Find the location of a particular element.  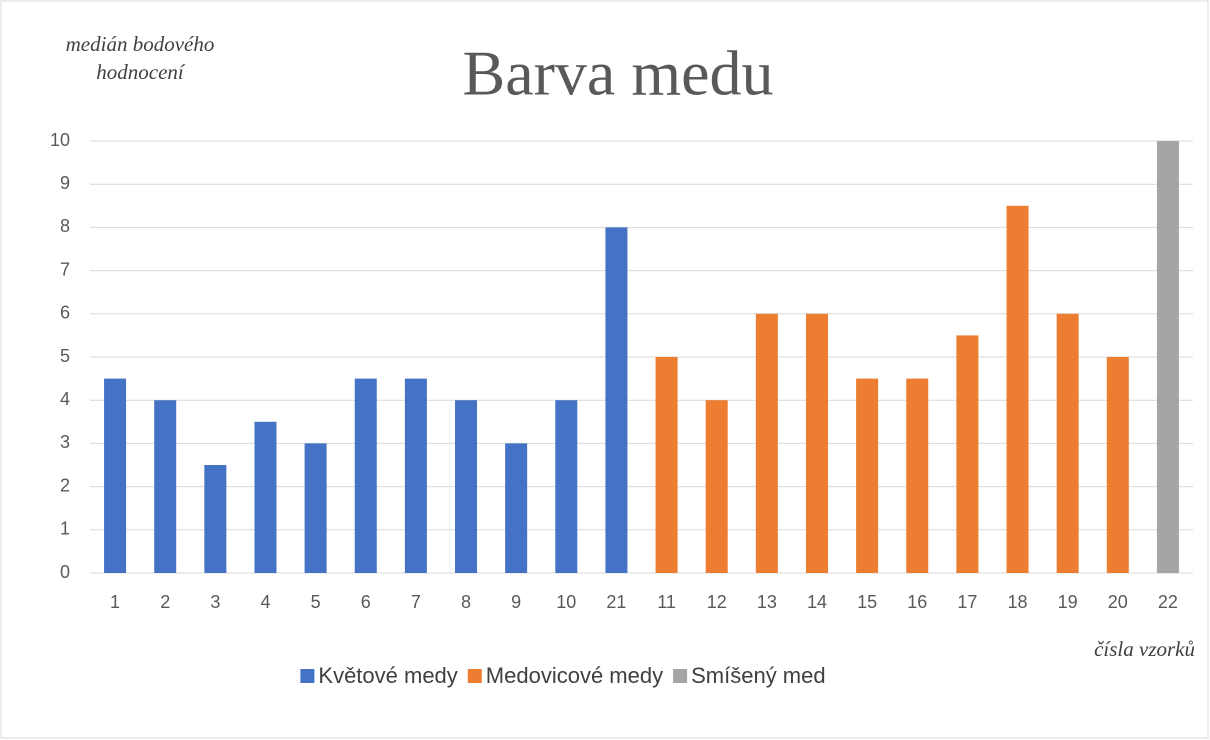

legend-label: Květové medy is located at coordinates (387, 675).